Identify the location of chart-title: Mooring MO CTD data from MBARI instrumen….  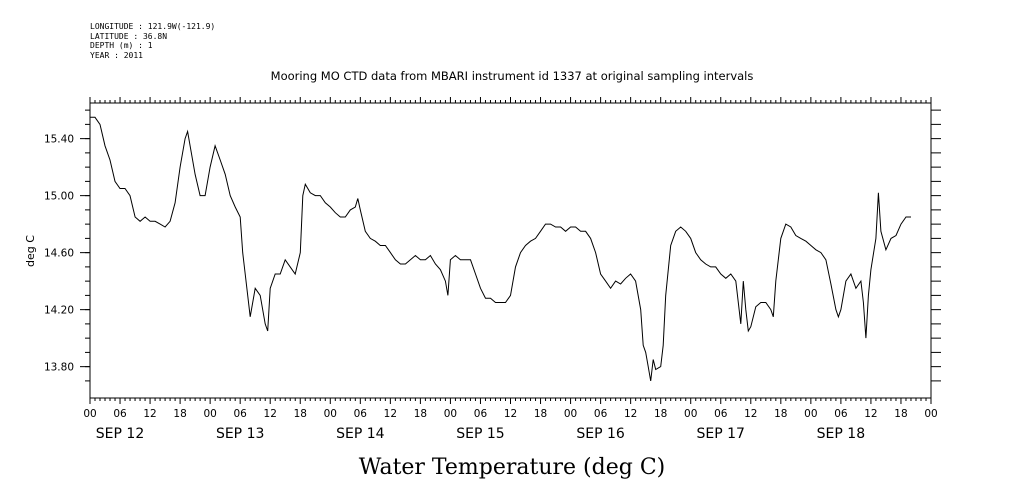
(512, 76).